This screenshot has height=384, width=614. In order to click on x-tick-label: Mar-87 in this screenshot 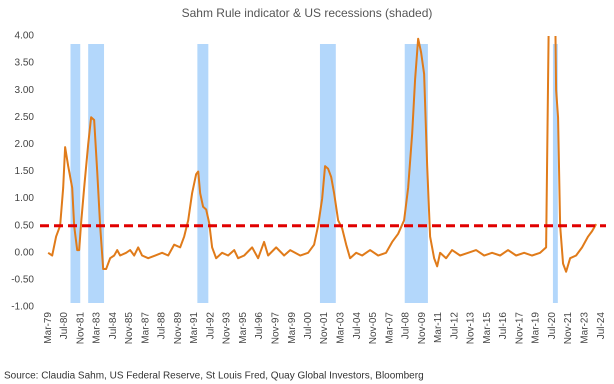, I will do `click(145, 328)`.